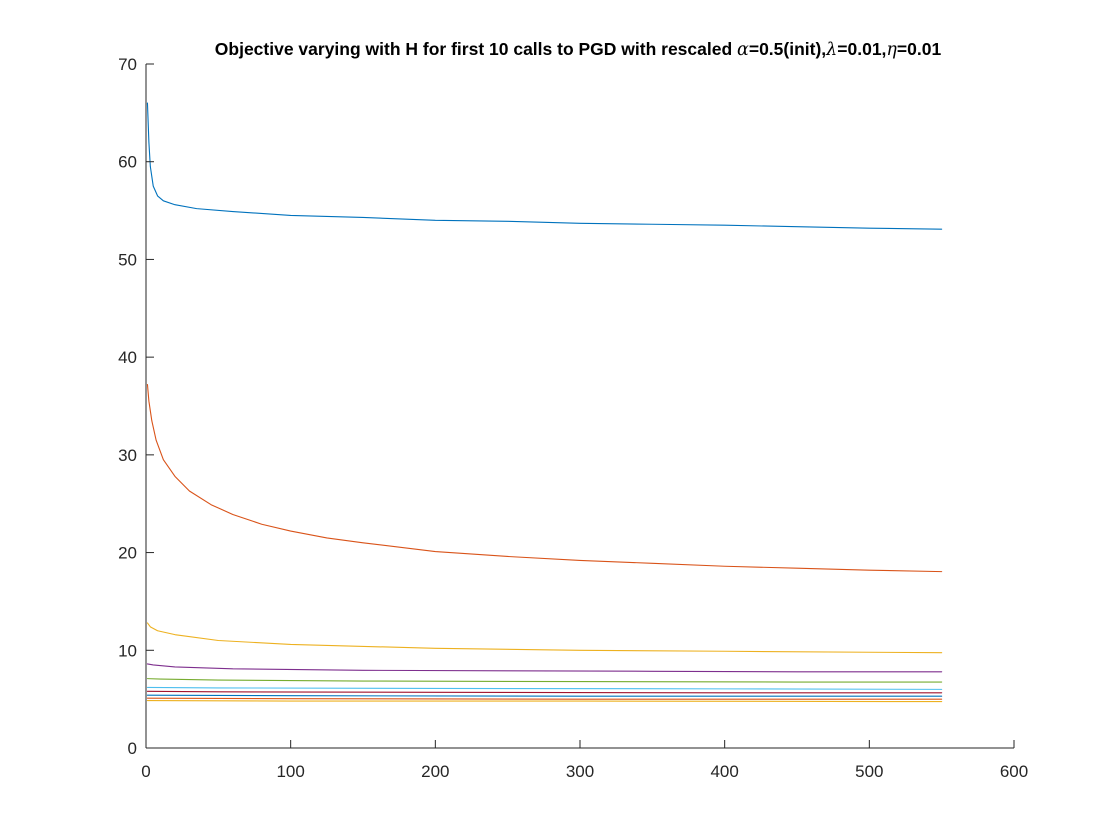 This screenshot has height=840, width=1120. What do you see at coordinates (145, 771) in the screenshot?
I see `x-tick-label: 0` at bounding box center [145, 771].